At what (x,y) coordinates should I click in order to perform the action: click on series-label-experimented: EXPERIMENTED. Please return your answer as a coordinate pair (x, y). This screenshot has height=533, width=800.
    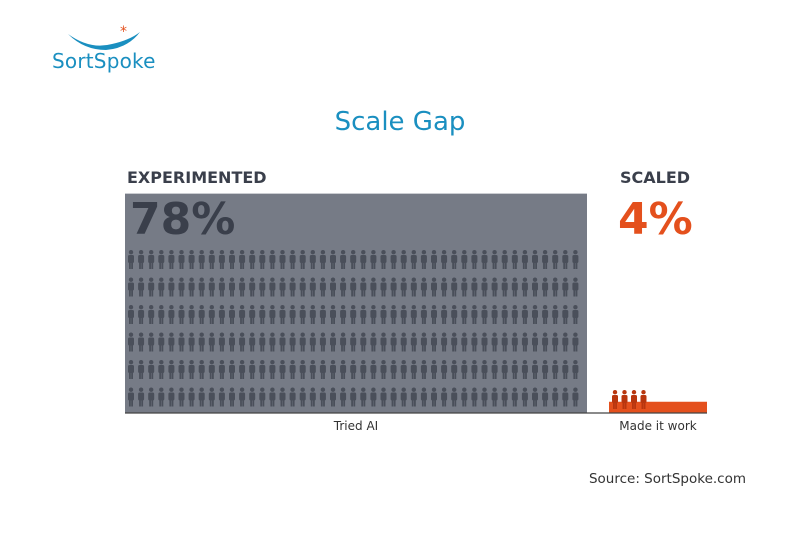
    Looking at the image, I should click on (197, 177).